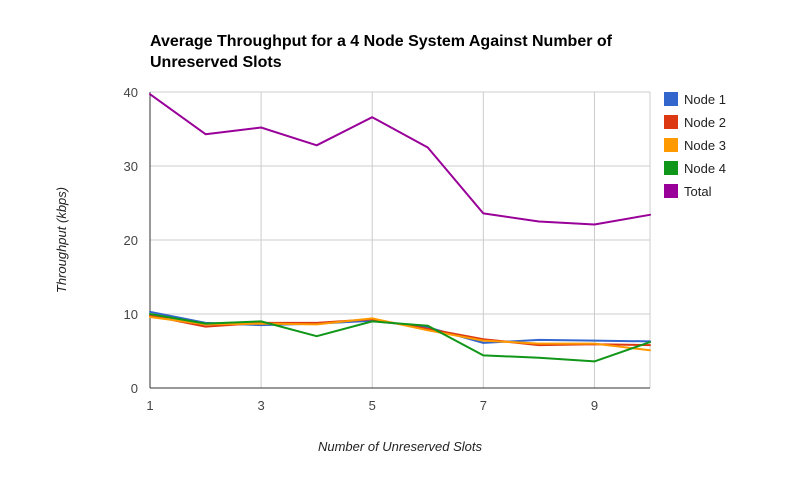 The image size is (800, 480). What do you see at coordinates (705, 168) in the screenshot?
I see `legend-label-node-4: Node 4` at bounding box center [705, 168].